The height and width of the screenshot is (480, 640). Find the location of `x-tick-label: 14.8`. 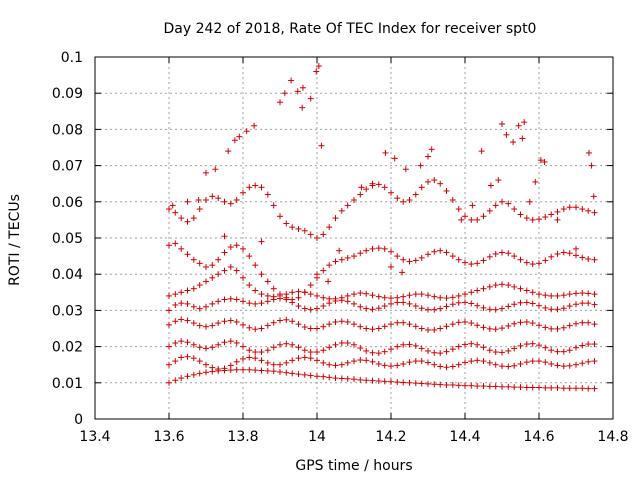

x-tick-label: 14.8 is located at coordinates (612, 437).